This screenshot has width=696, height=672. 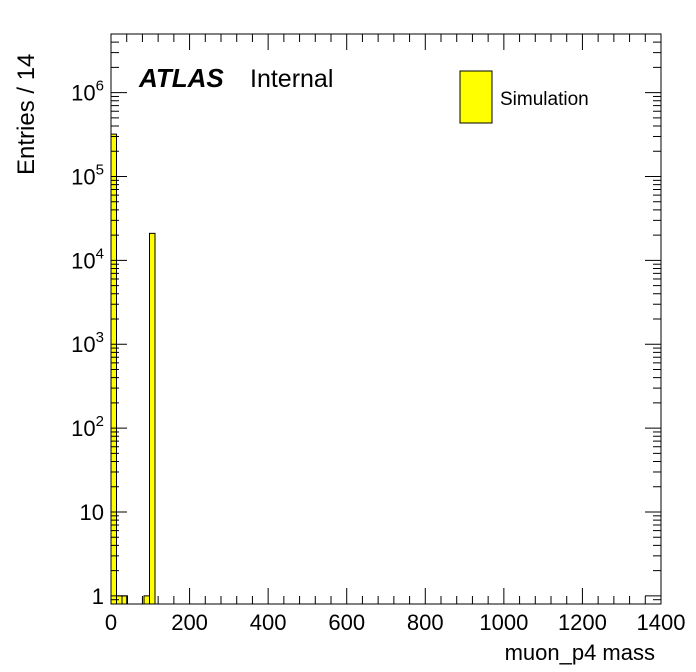 I want to click on x-tick-label: 600, so click(x=346, y=622).